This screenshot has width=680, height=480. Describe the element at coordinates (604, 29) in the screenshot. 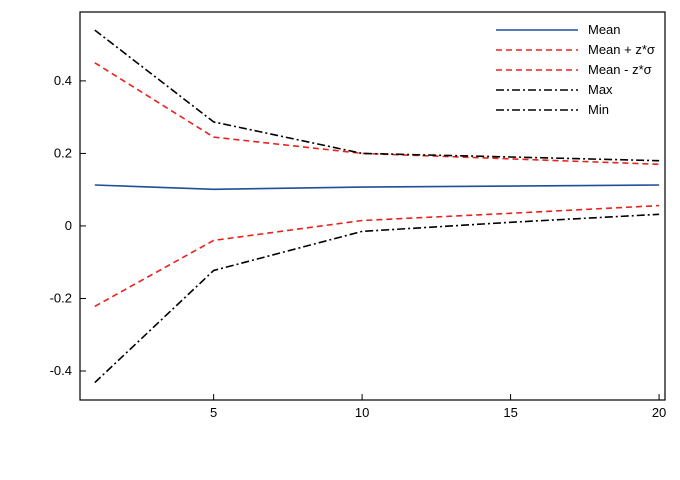

I see `legend-label-0: Mean` at that location.